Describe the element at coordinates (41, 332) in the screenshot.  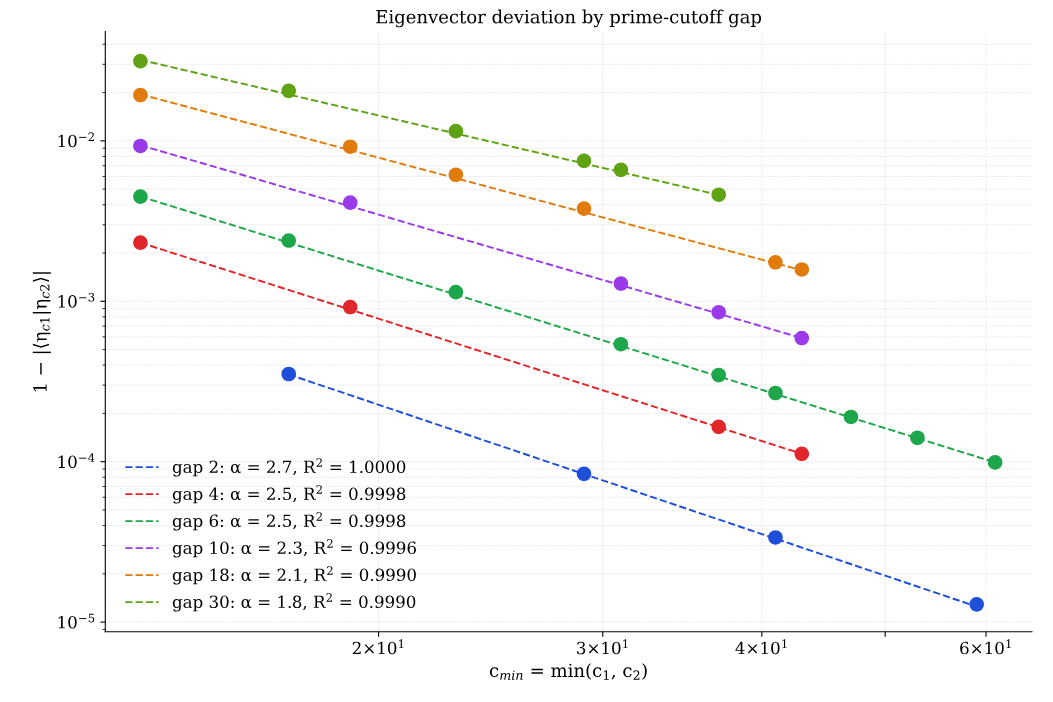
I see `y-axis-title: 1 − |⟨η$_{c1}$|η$_{c2}$⟩|` at that location.